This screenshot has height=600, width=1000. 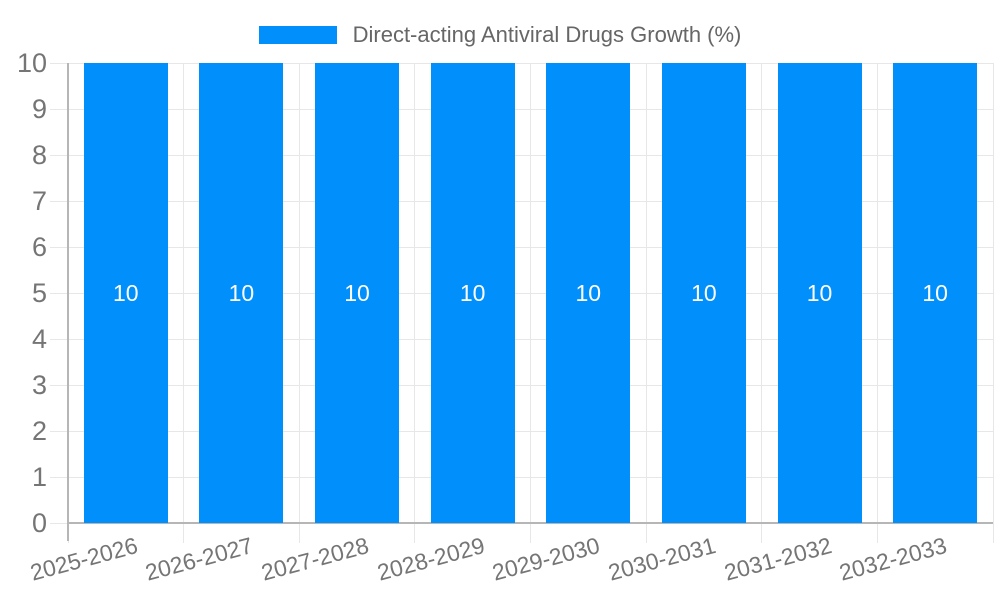 What do you see at coordinates (39, 201) in the screenshot?
I see `y-axis-tick-label: 7` at bounding box center [39, 201].